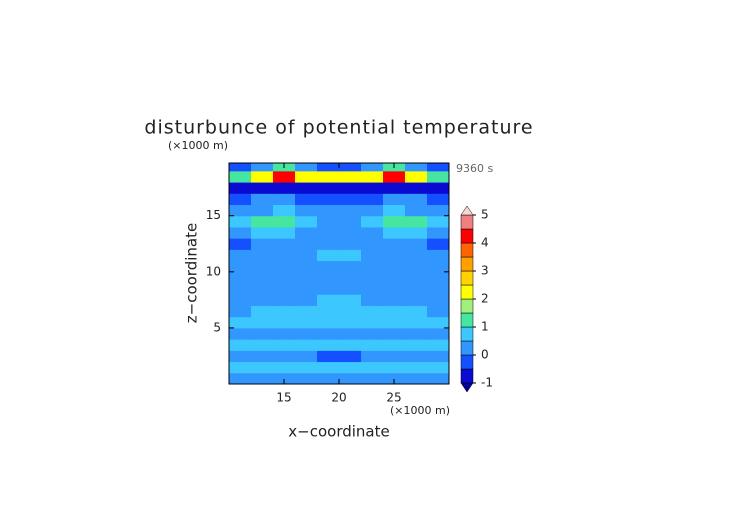  What do you see at coordinates (393, 398) in the screenshot?
I see `x-tick-label: 25` at bounding box center [393, 398].